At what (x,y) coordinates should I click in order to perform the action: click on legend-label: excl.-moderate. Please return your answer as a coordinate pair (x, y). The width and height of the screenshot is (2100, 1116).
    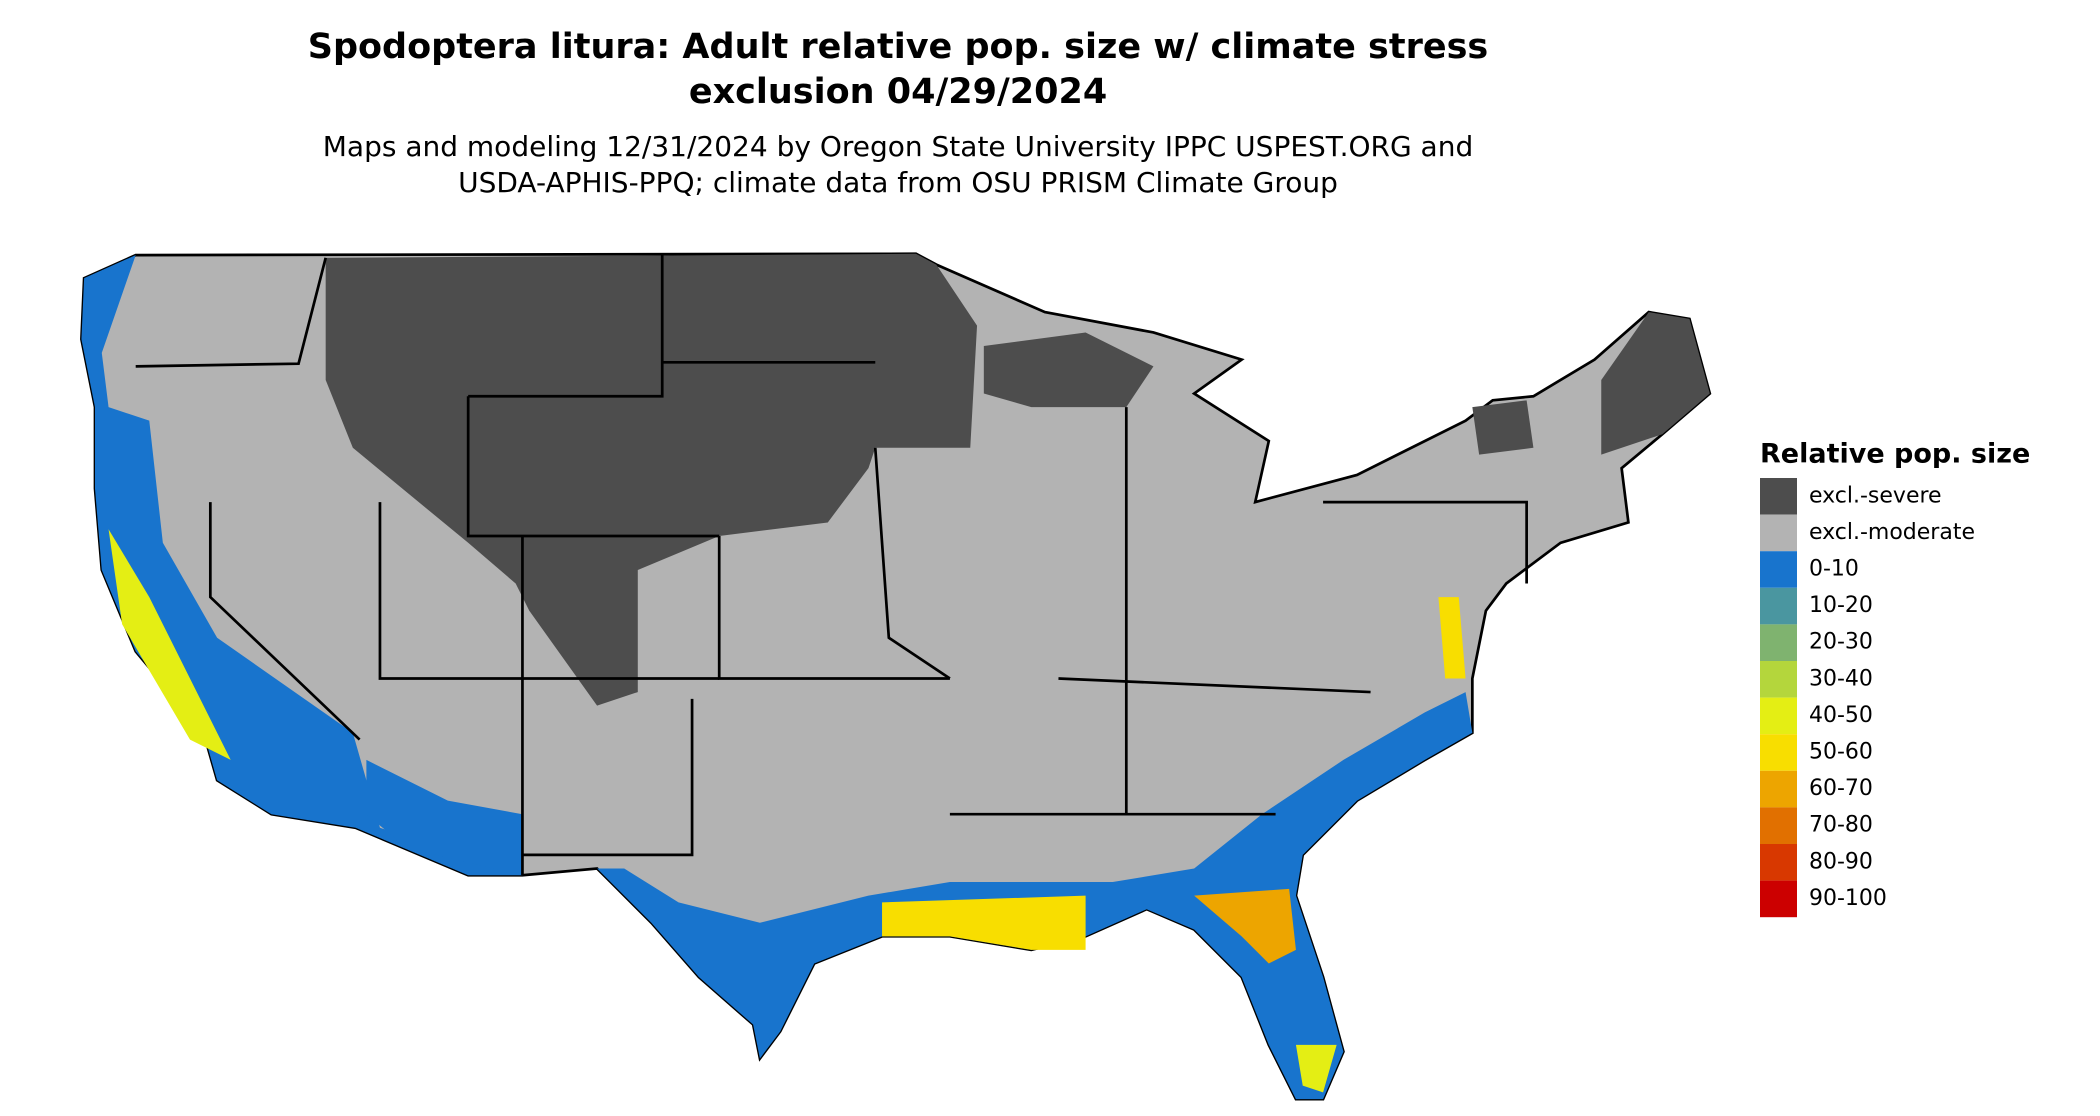
    Looking at the image, I should click on (1892, 532).